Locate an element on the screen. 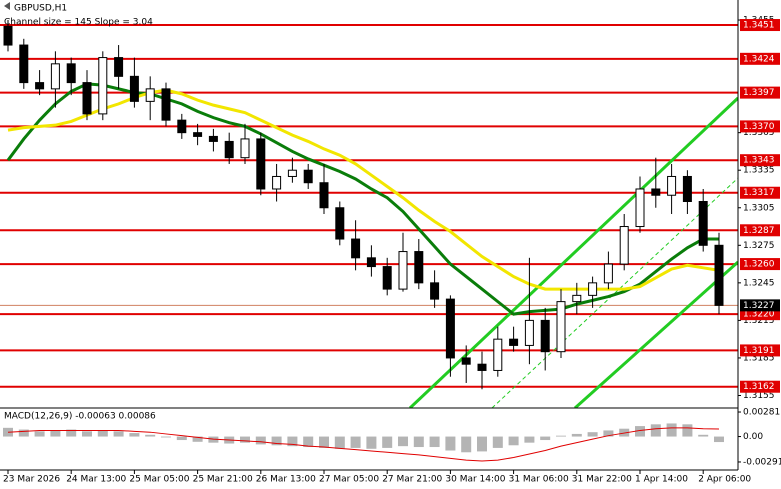  level-label: 1.3343 is located at coordinates (759, 161).